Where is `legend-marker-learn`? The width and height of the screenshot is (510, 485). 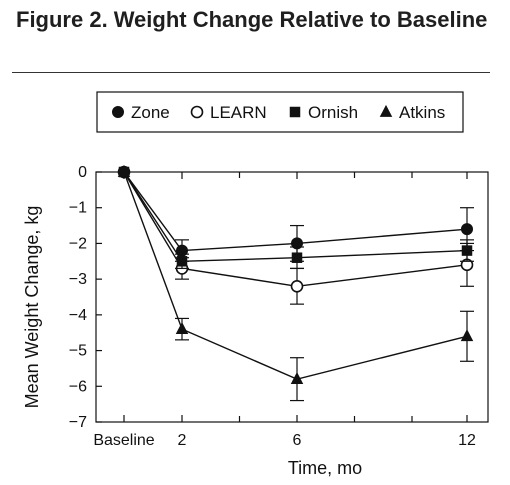 legend-marker-learn is located at coordinates (197, 112).